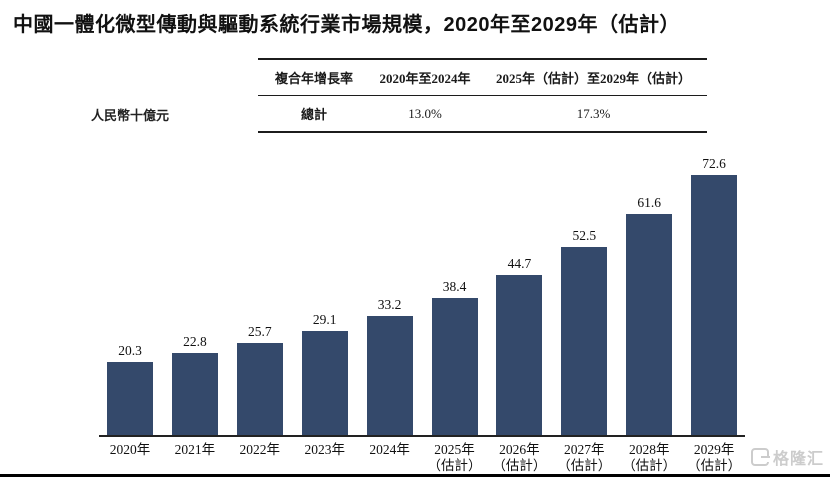  Describe the element at coordinates (313, 114) in the screenshot. I see `cagr-row-label: 總計` at that location.